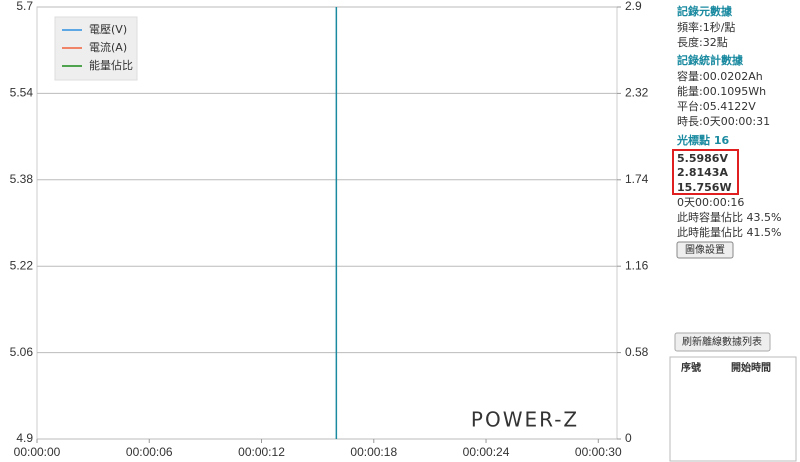 The height and width of the screenshot is (462, 800). I want to click on highlight-box, so click(705, 172).